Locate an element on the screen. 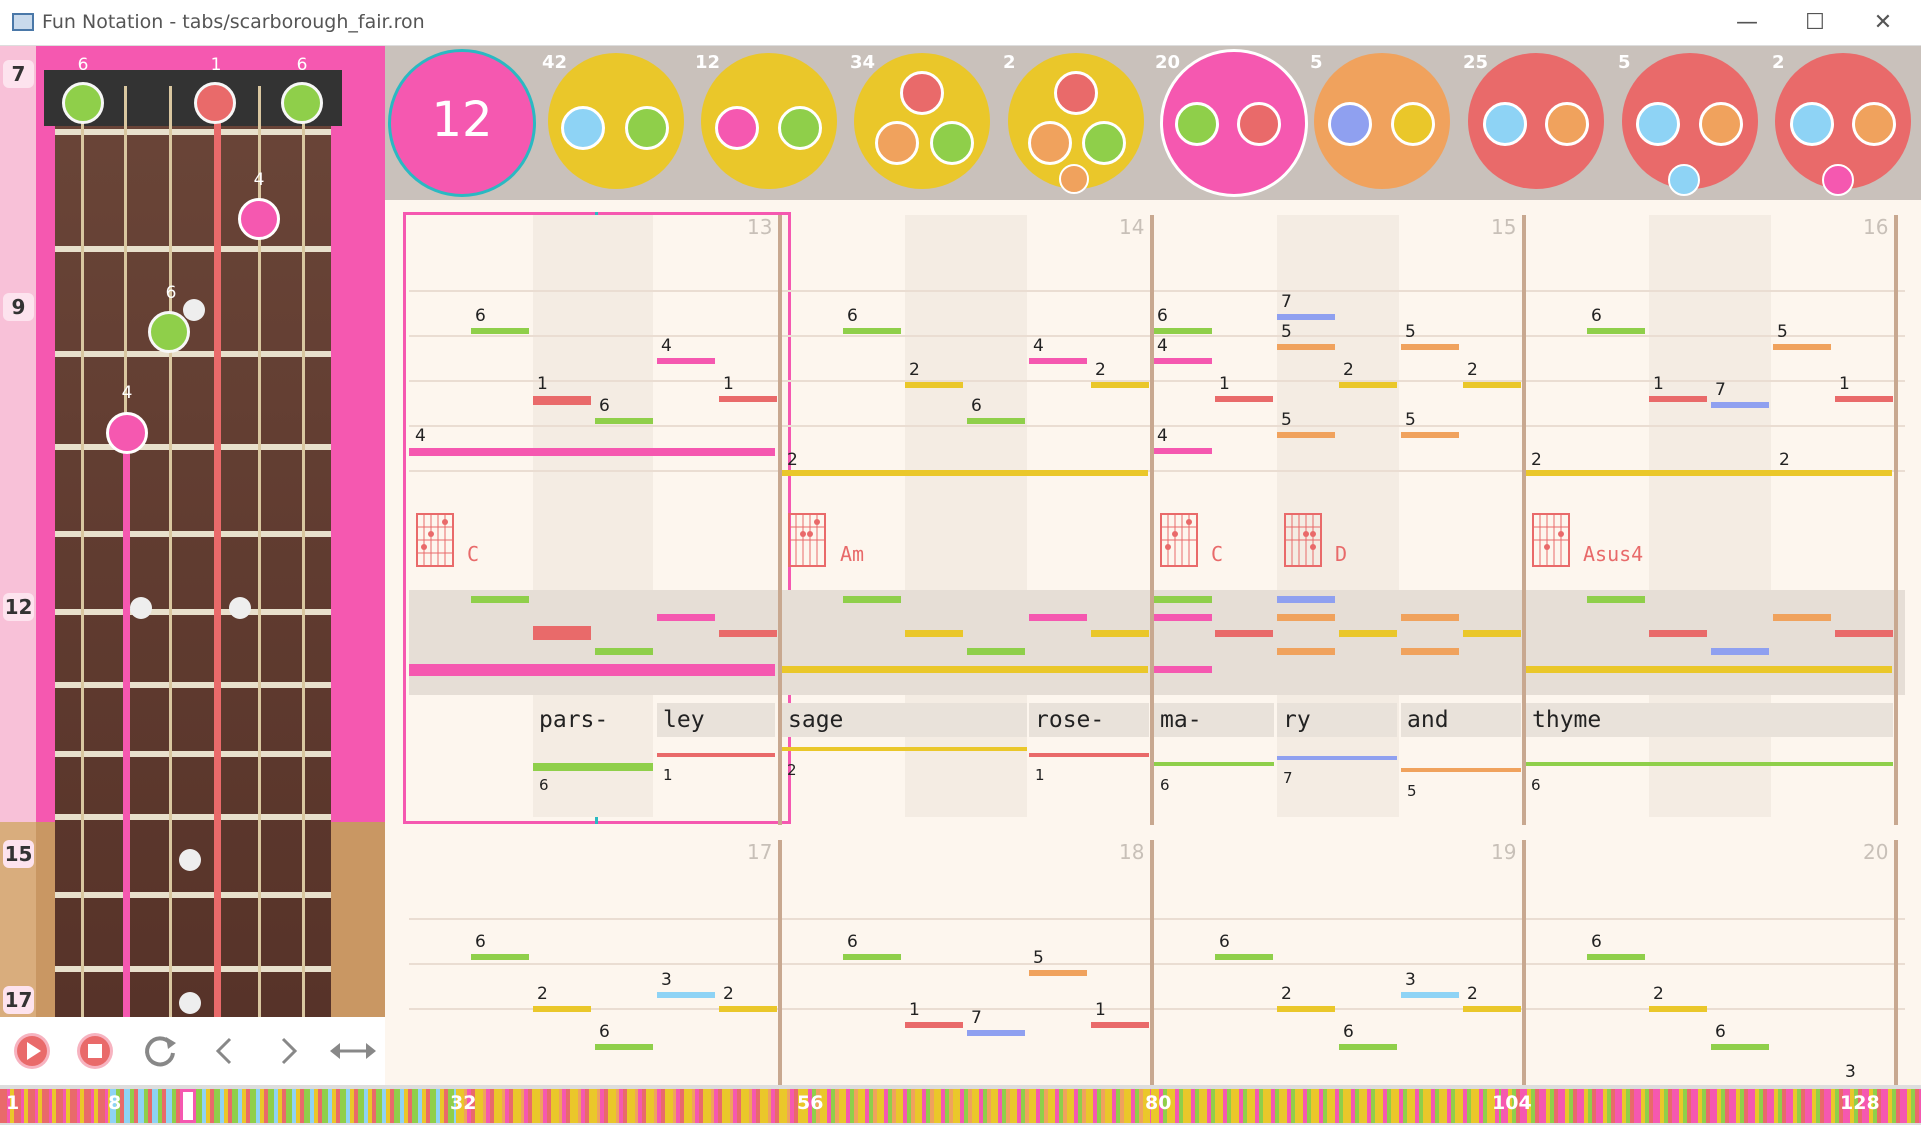  close-button: ✕ is located at coordinates (1883, 22).